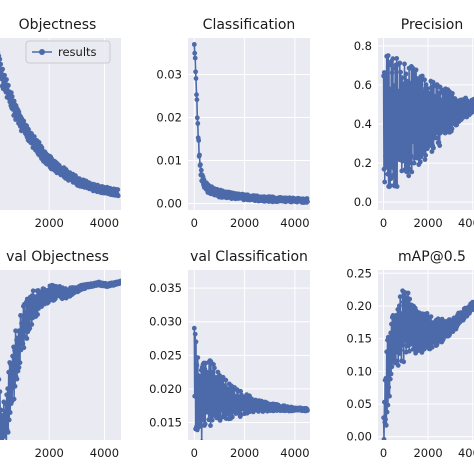  I want to click on y-tick-label: 0.25, so click(359, 273).